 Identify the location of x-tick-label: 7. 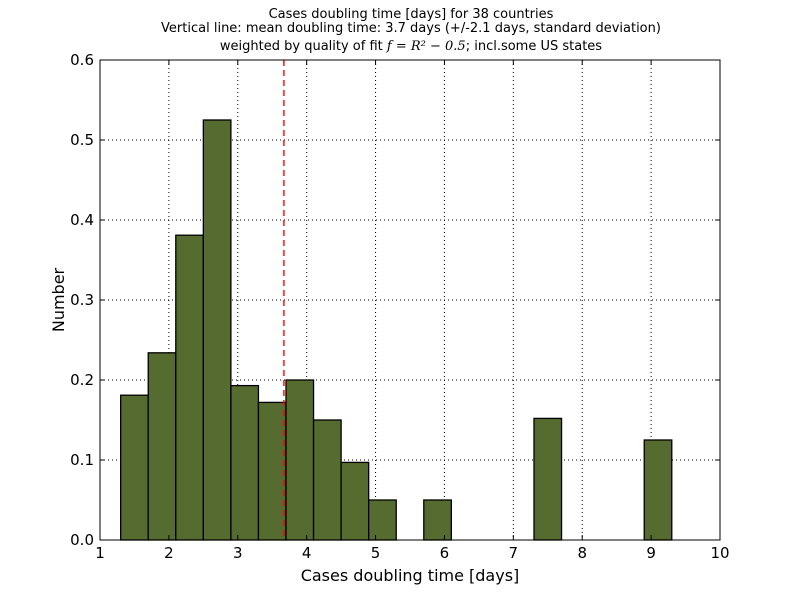
(514, 553).